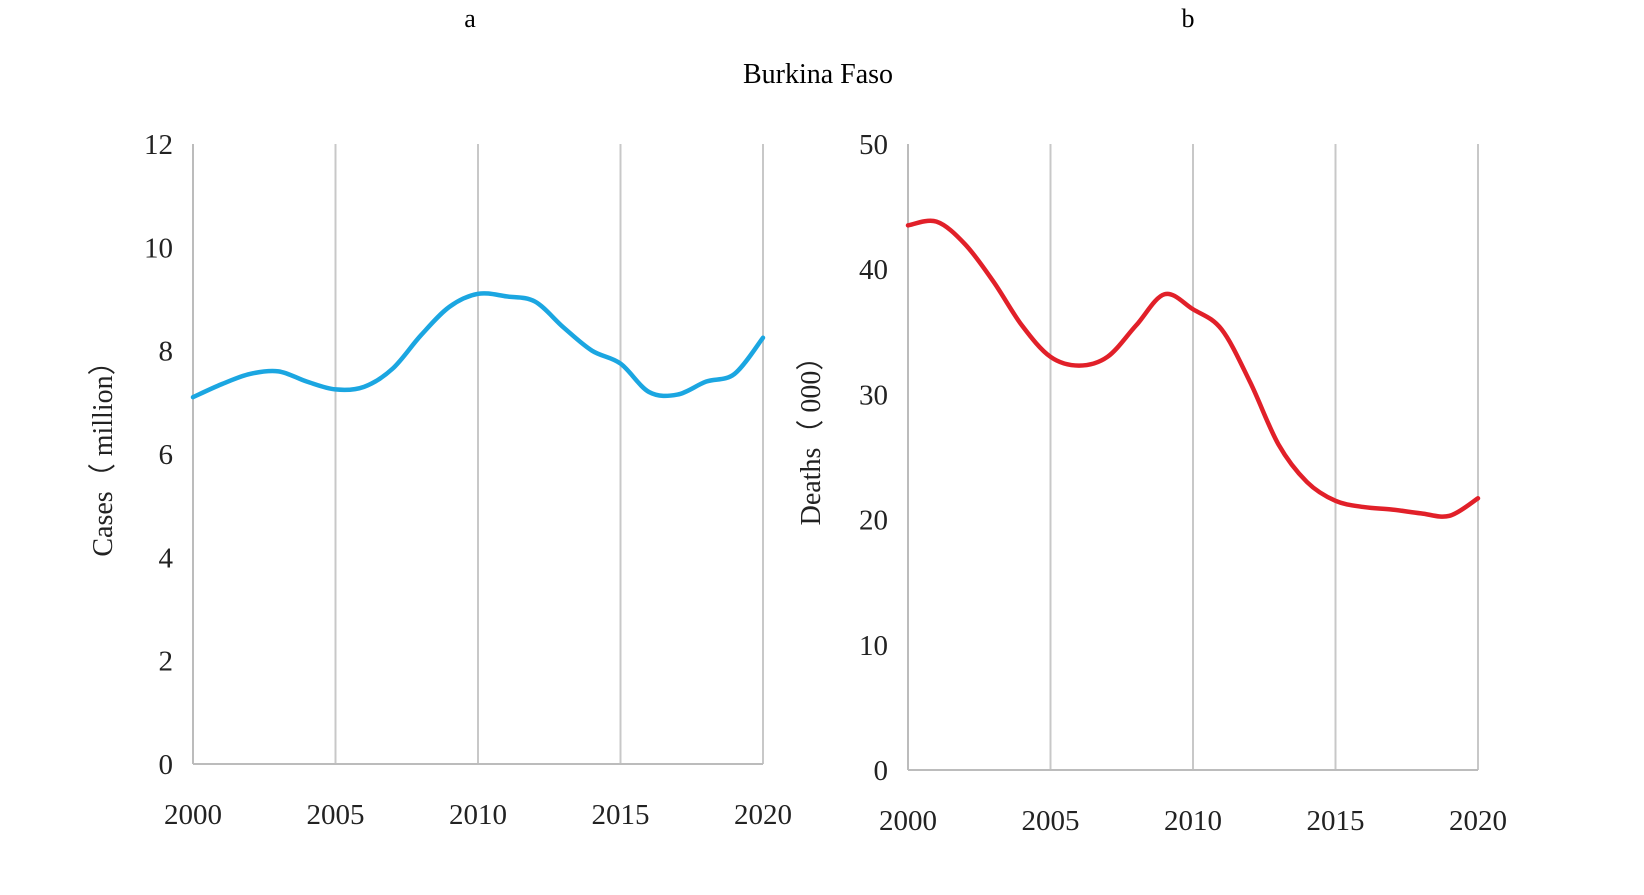 This screenshot has height=895, width=1644. I want to click on y-tick-label: 6, so click(166, 455).